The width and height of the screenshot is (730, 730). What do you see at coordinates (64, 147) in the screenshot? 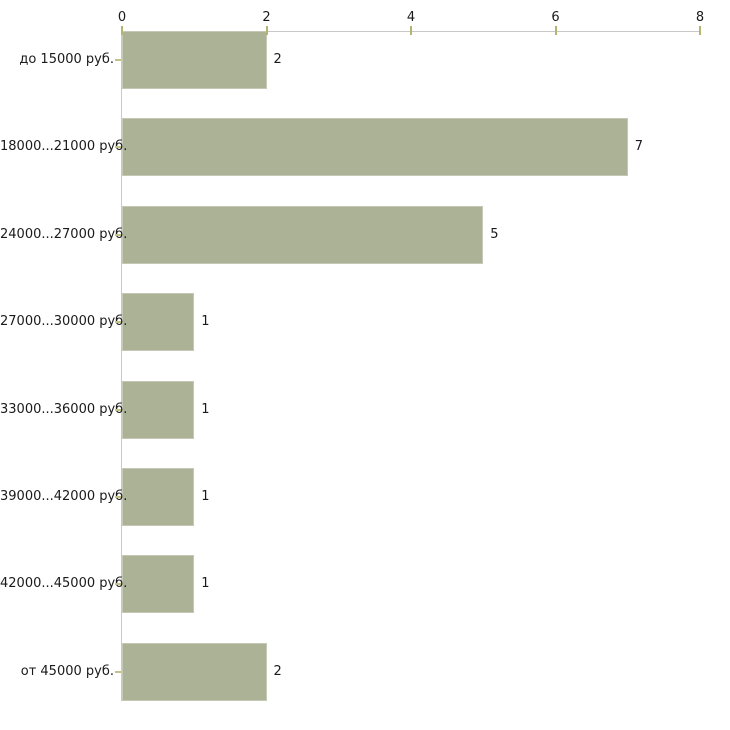
I see `category-label: 18000...21000 руб.` at bounding box center [64, 147].